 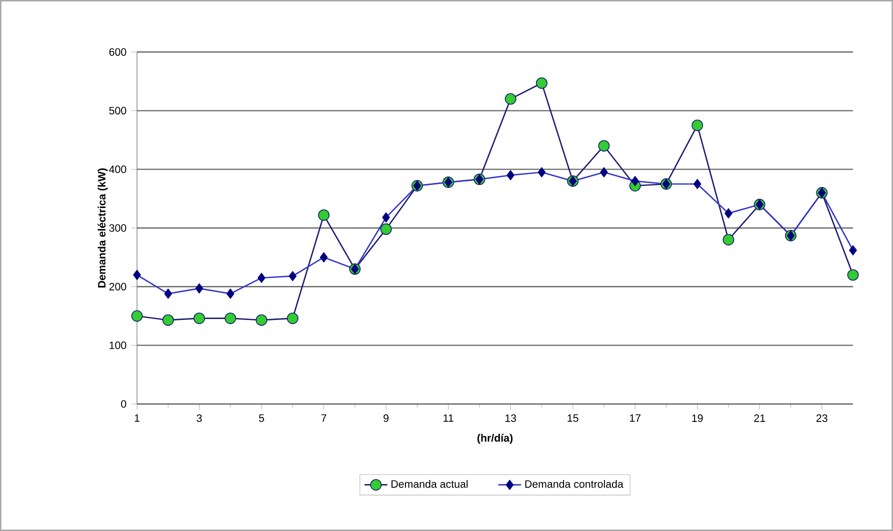 What do you see at coordinates (103, 228) in the screenshot?
I see `y-axis-title: Demanda eléctrica (kW)` at bounding box center [103, 228].